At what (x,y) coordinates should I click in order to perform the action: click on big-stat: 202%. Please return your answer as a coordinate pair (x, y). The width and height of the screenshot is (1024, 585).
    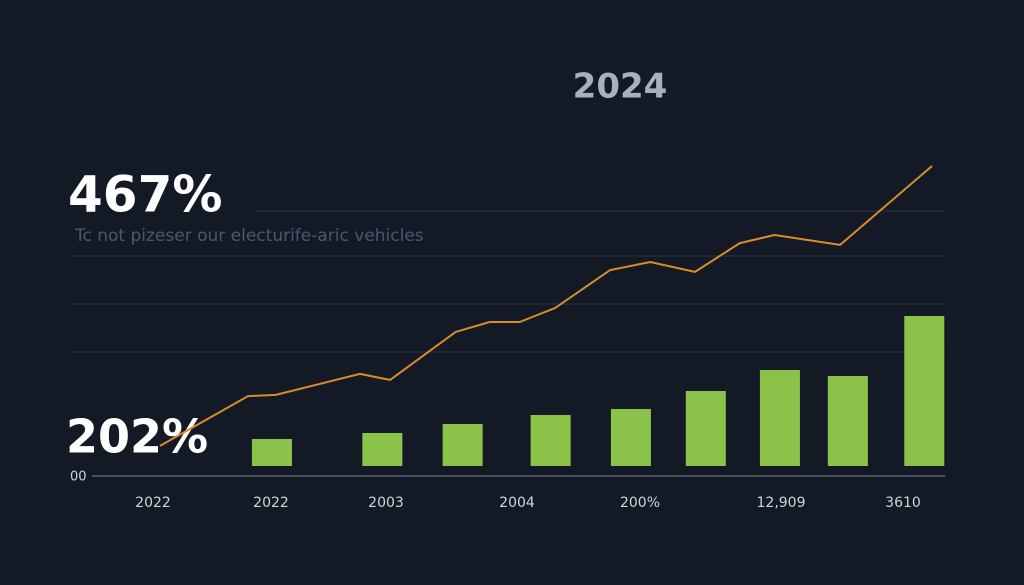
    Looking at the image, I should click on (137, 437).